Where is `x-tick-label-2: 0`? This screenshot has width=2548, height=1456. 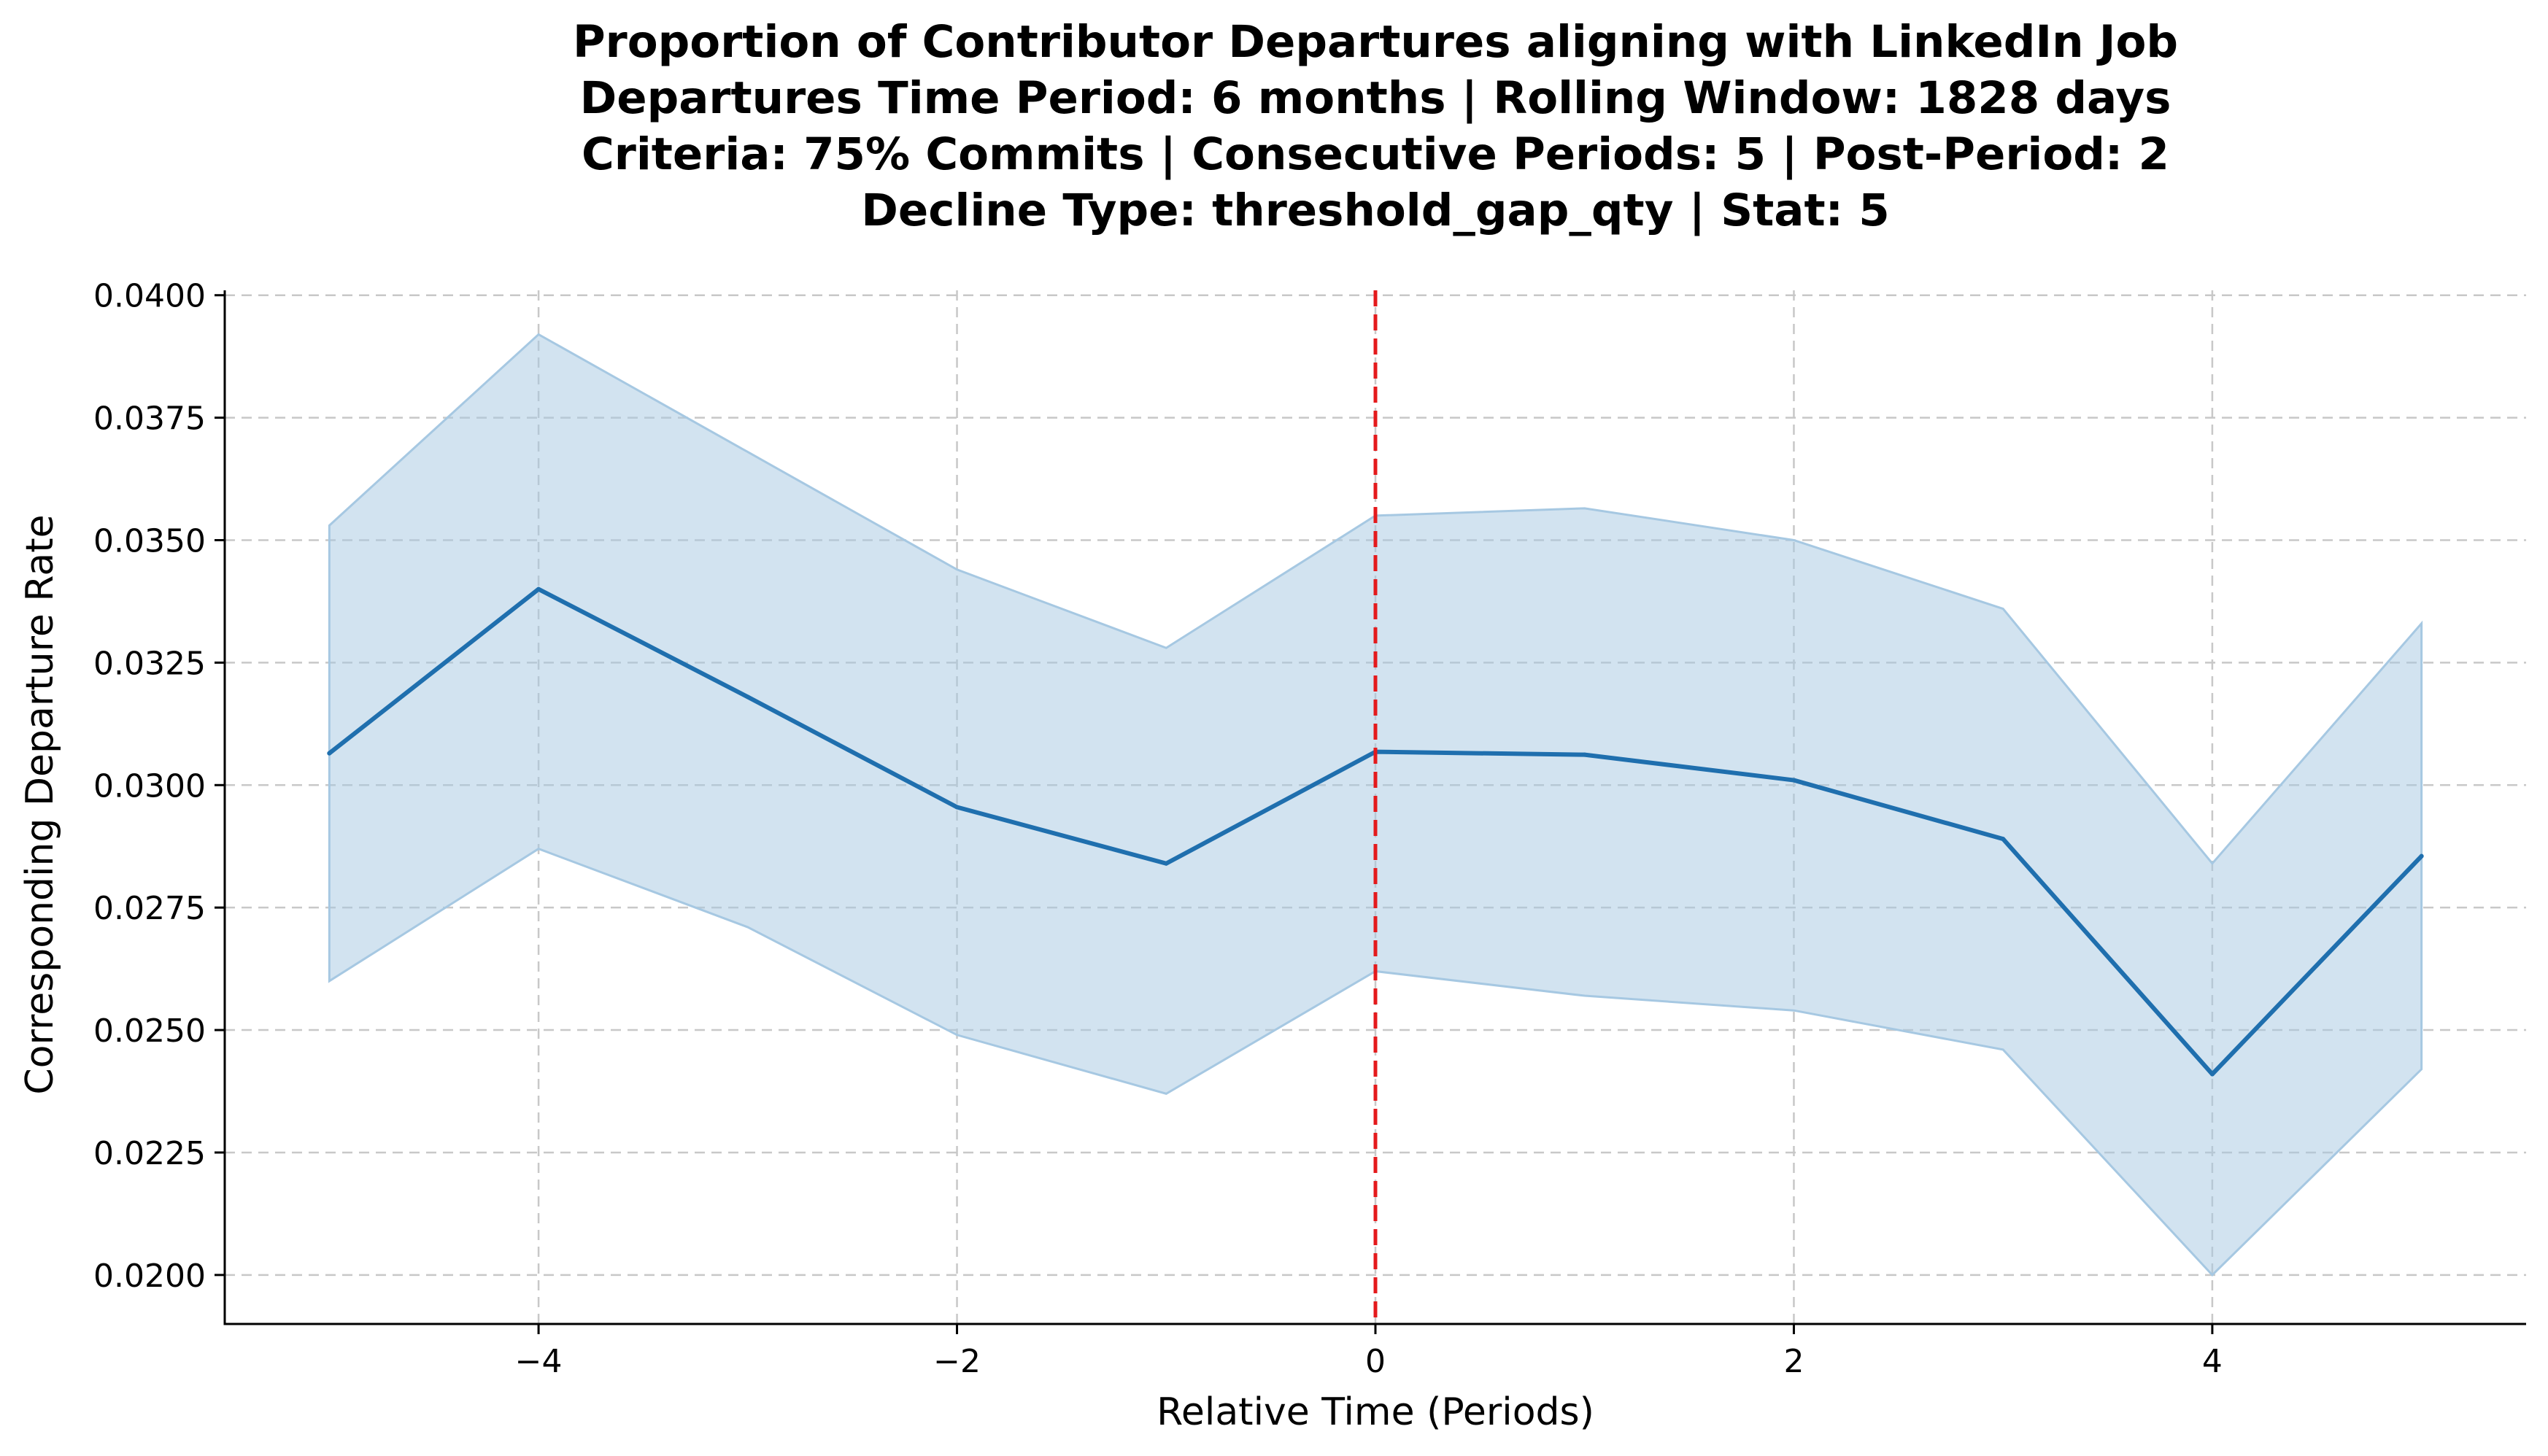 x-tick-label-2: 0 is located at coordinates (1375, 1361).